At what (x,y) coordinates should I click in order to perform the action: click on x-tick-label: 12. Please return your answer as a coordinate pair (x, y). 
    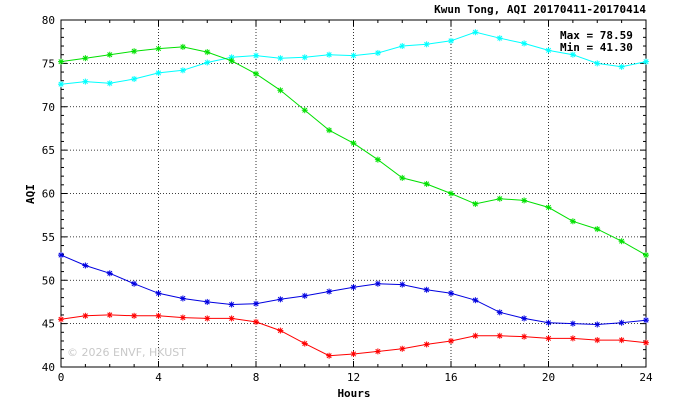
    Looking at the image, I should click on (353, 377).